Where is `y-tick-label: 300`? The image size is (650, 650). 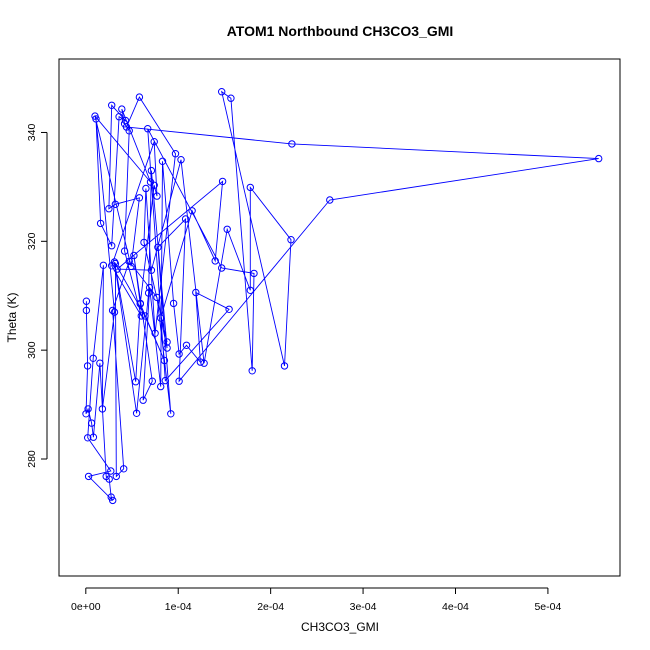 y-tick-label: 300 is located at coordinates (32, 350).